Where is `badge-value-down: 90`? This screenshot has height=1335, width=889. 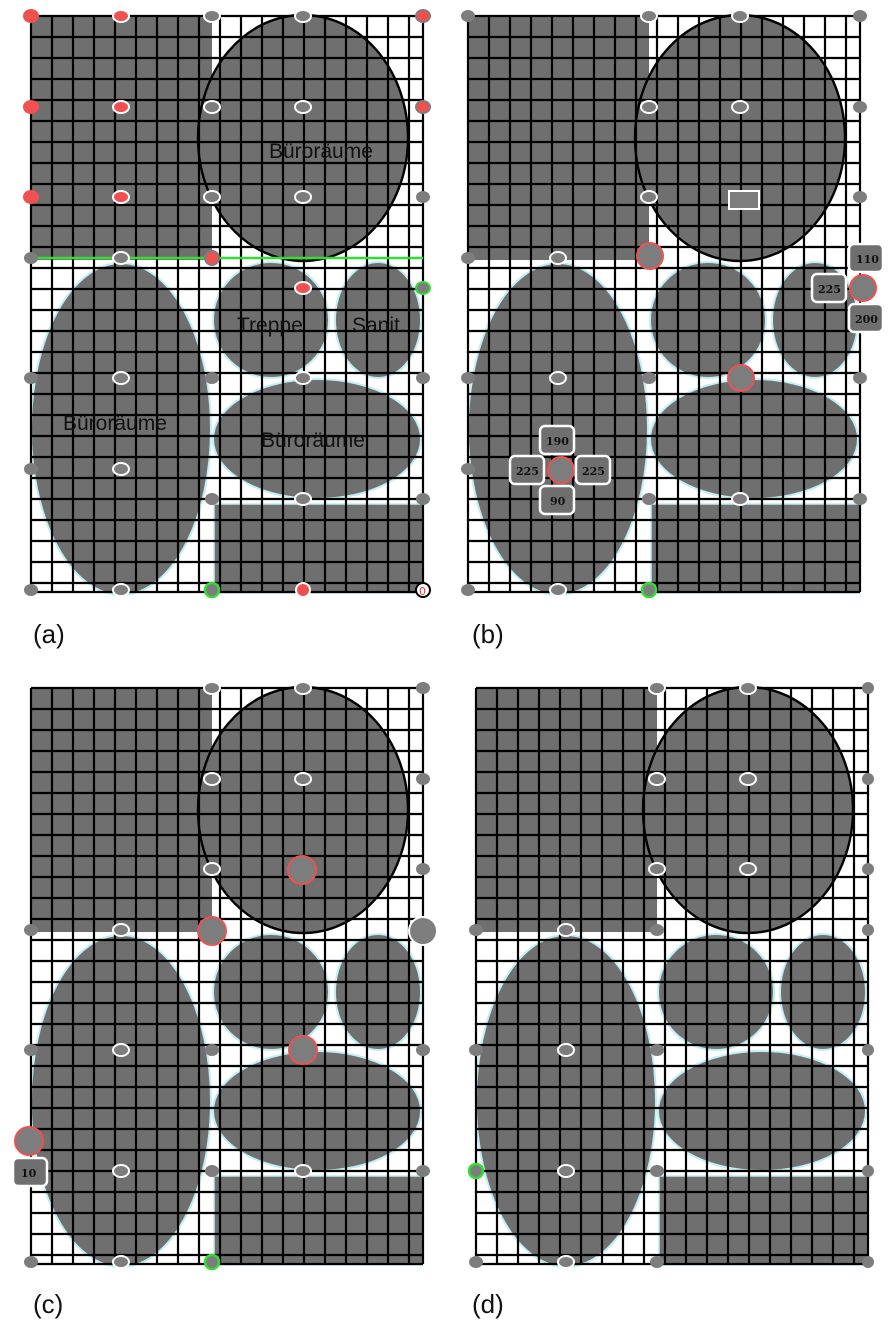 badge-value-down: 90 is located at coordinates (558, 501).